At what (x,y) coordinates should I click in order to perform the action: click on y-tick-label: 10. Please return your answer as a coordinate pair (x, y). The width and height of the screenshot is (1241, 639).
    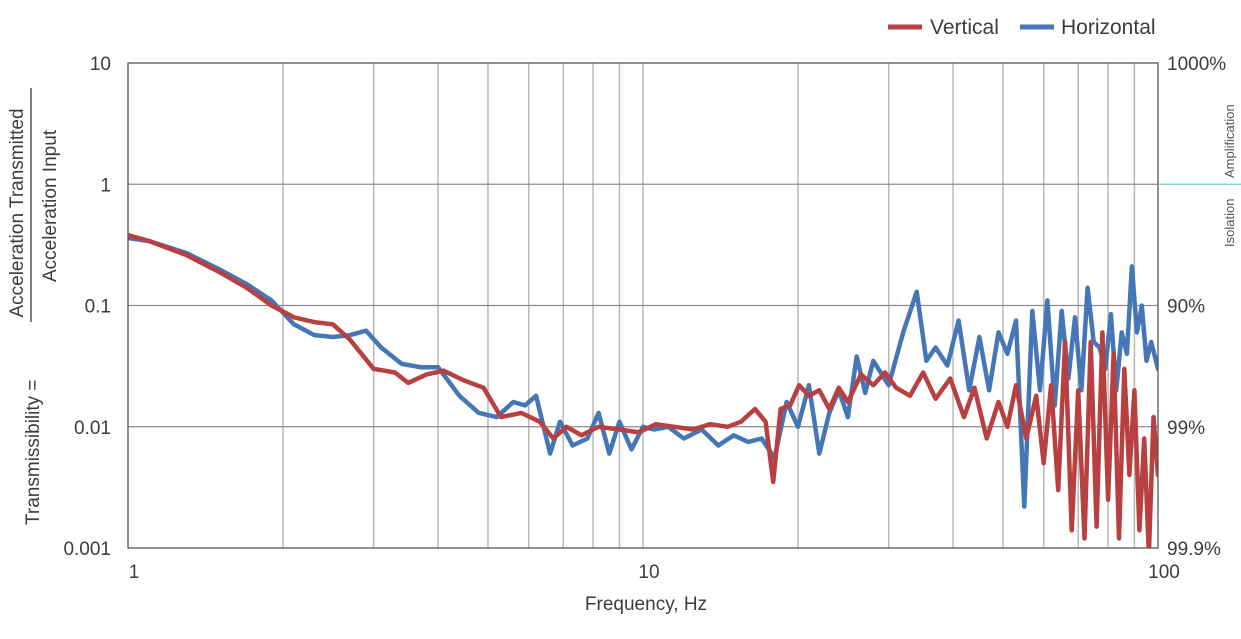
    Looking at the image, I should click on (100, 64).